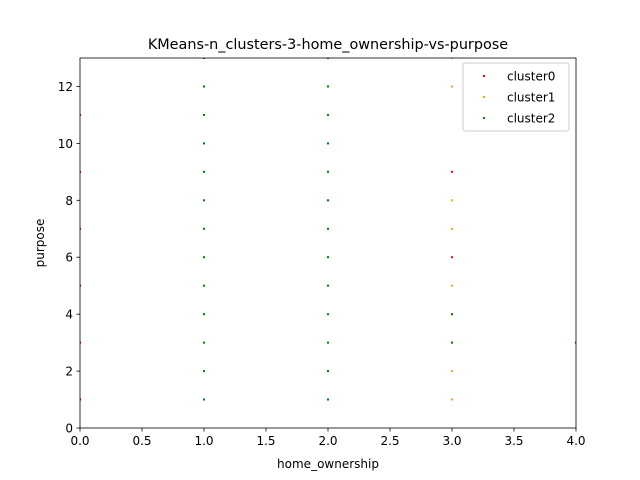  I want to click on y-tick-label: 4, so click(69, 315).